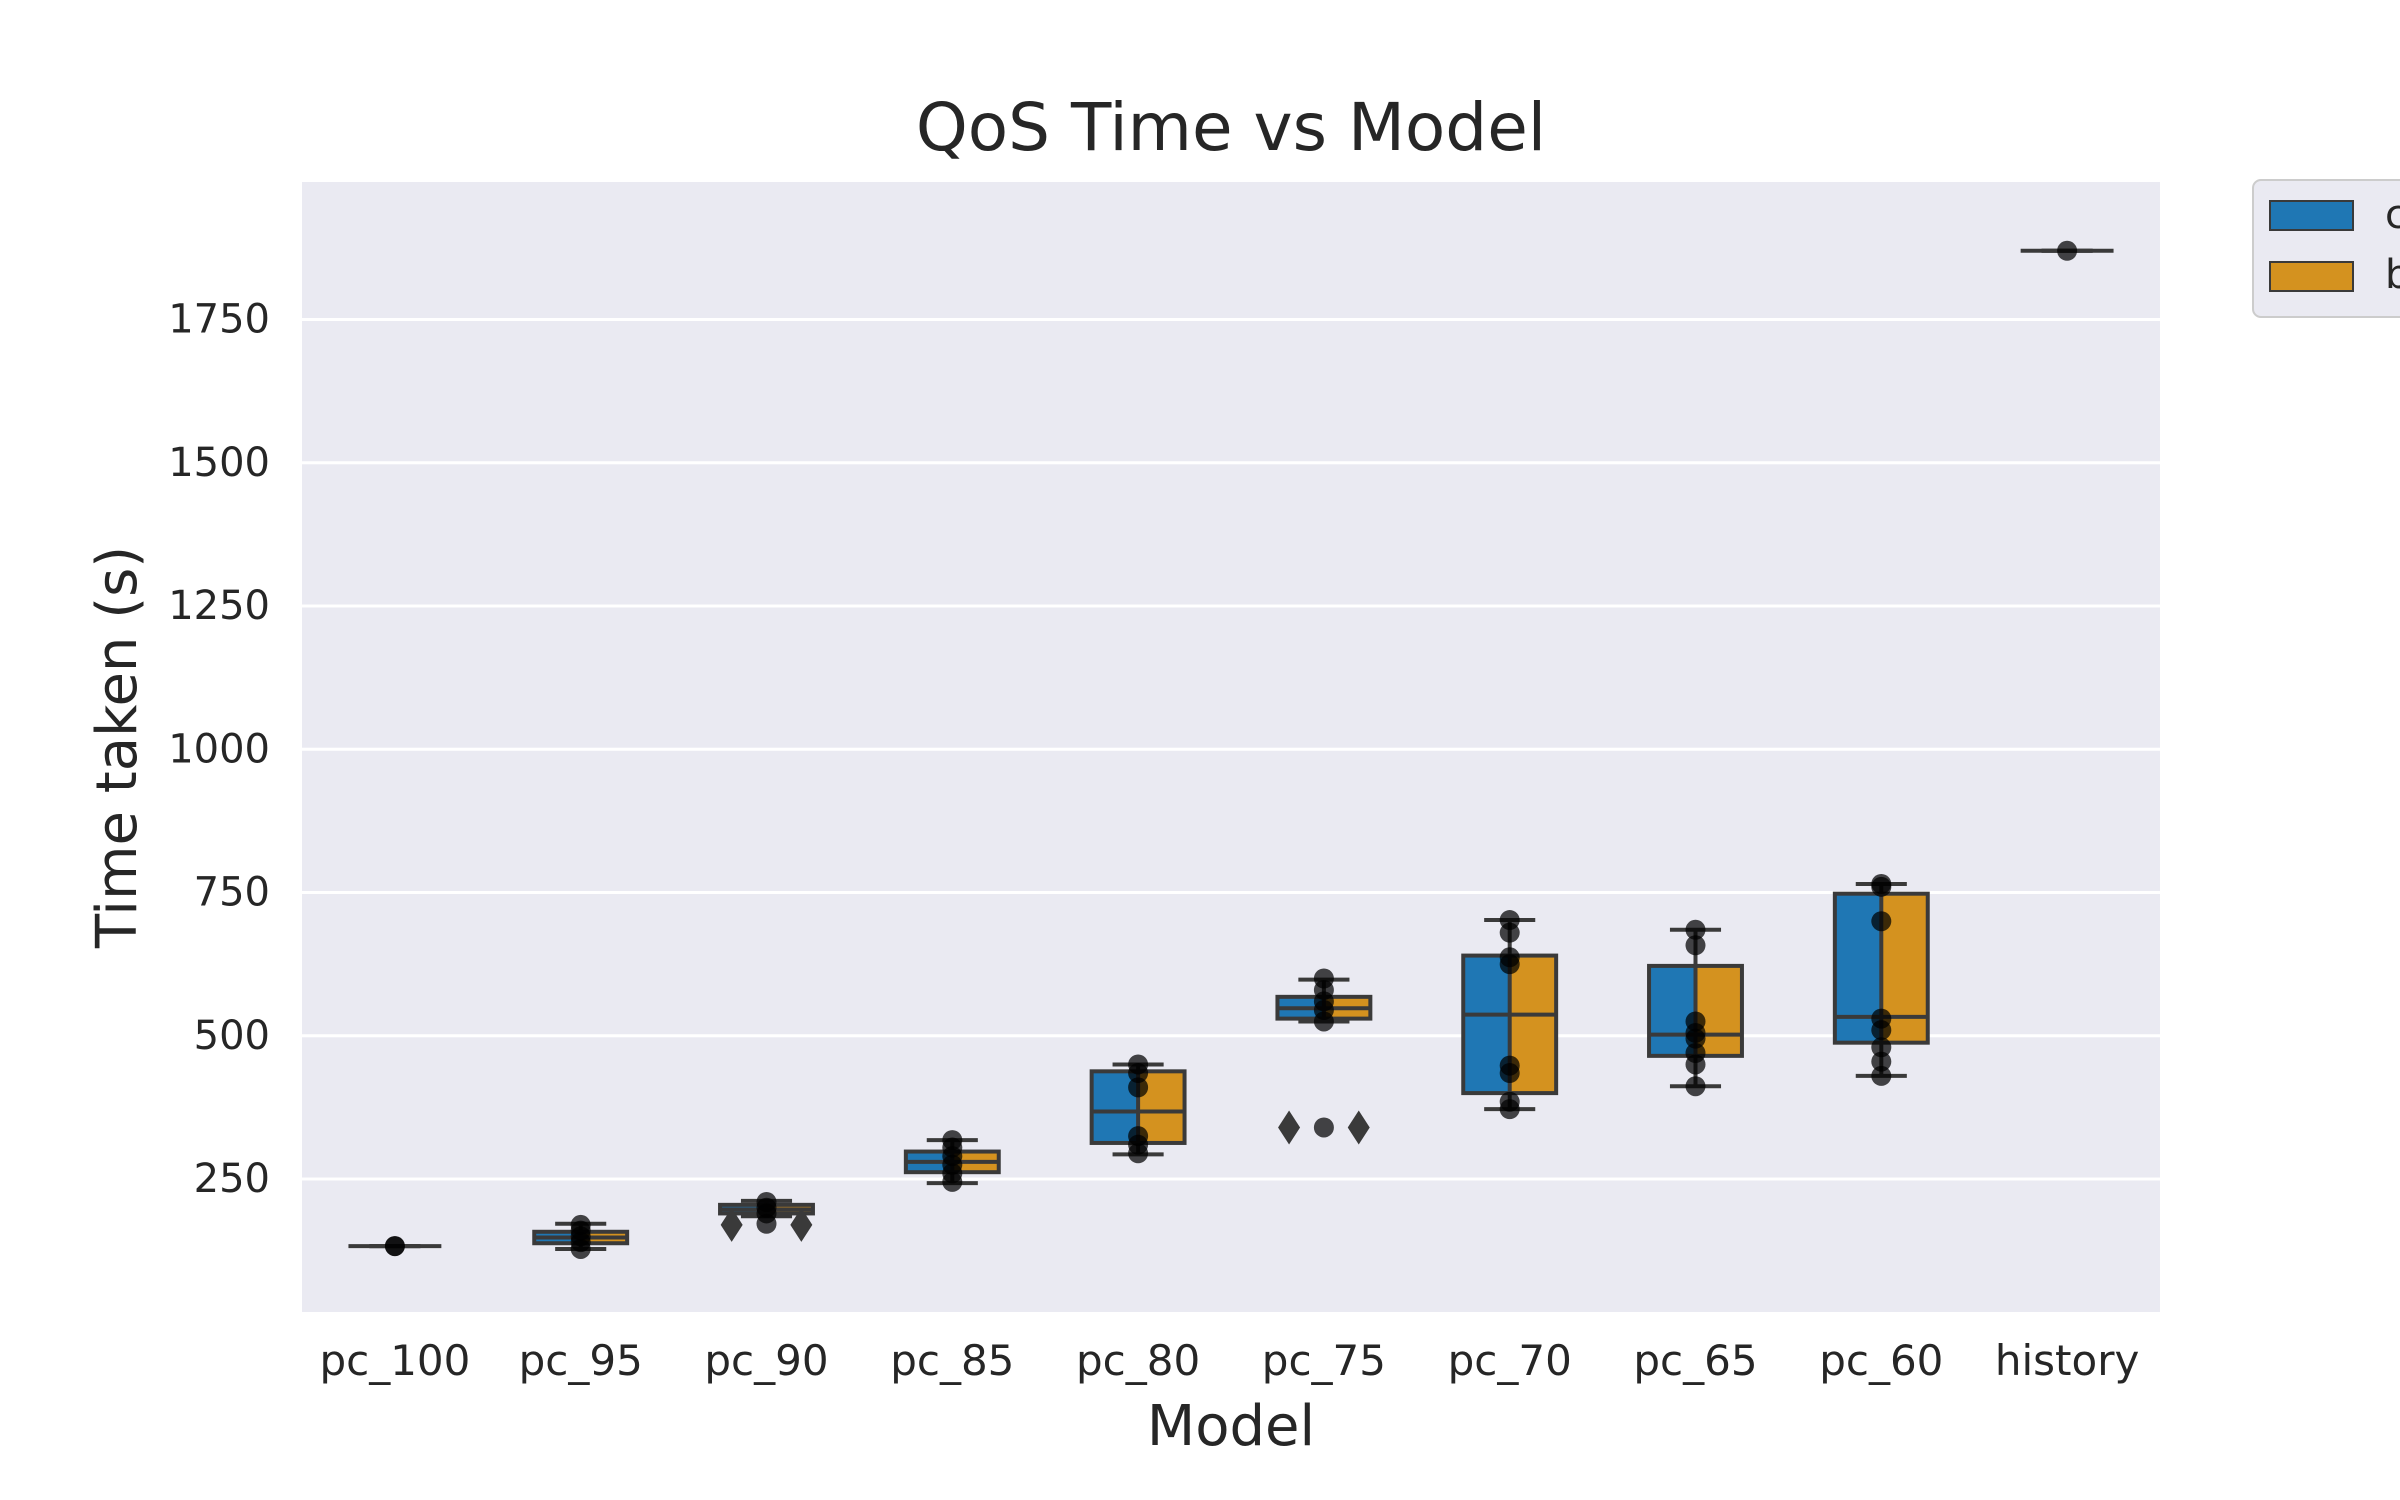 The width and height of the screenshot is (2400, 1500). I want to click on x-tick-label-pc_75: pc_75, so click(1324, 1360).